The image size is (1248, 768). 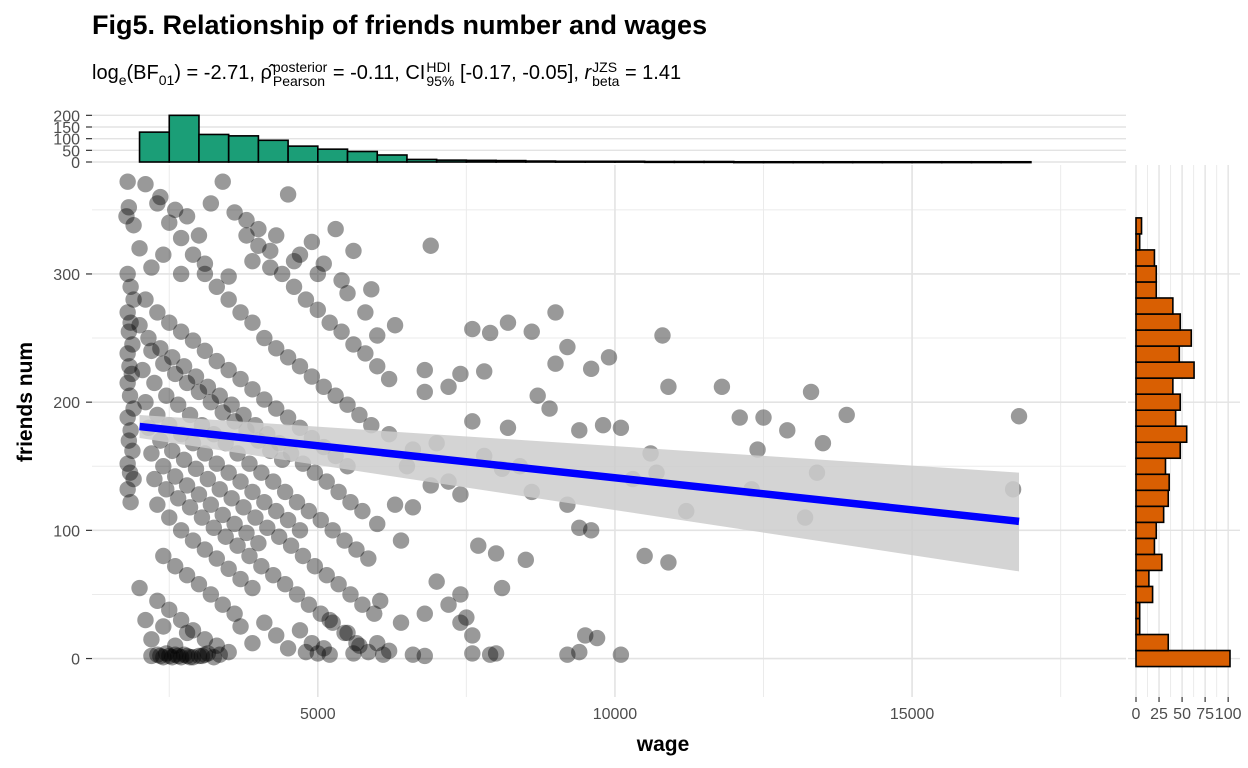 I want to click on right-hist-tick-label: 0, so click(x=1136, y=714).